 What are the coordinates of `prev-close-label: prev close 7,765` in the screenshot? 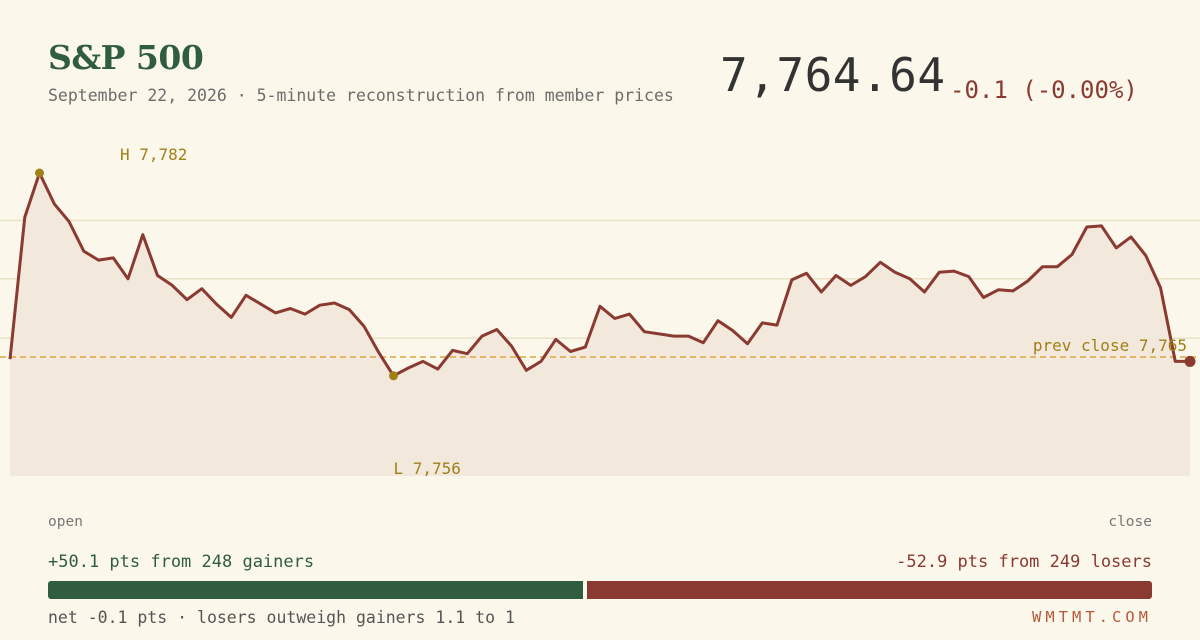 It's located at (1110, 345).